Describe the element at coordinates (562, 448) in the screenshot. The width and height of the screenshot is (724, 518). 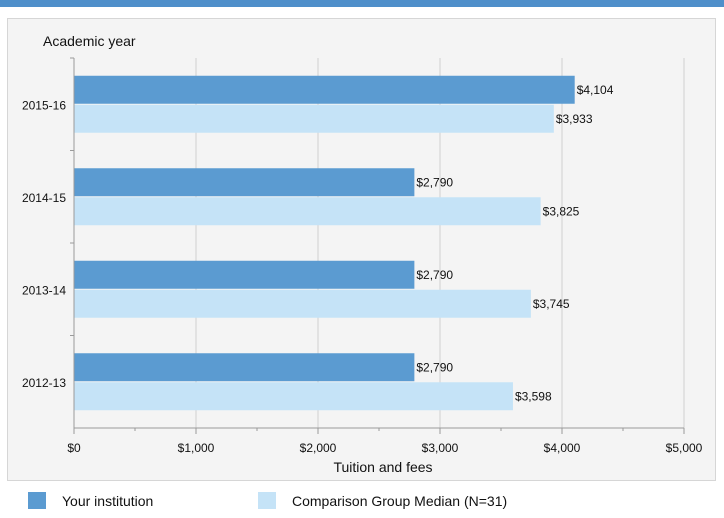
I see `x-tick-label: $4,000` at that location.